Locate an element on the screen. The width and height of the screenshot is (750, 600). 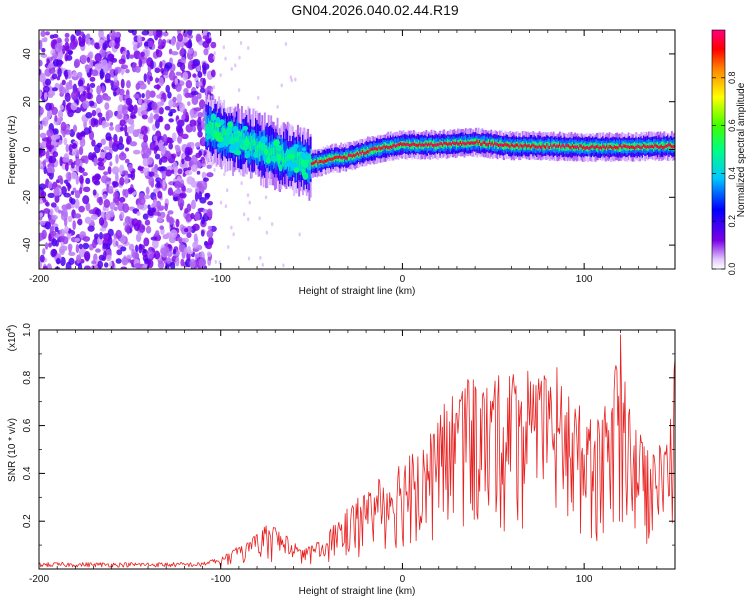
snr-y-label: SNR (10 * v/v) is located at coordinates (12, 450).